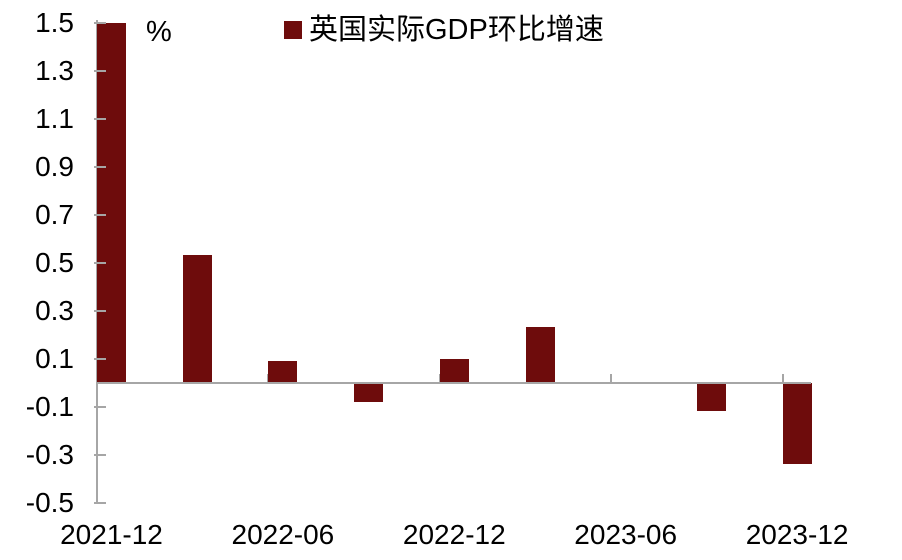 The image size is (902, 560). I want to click on legend-swatch-icon, so click(293, 30).